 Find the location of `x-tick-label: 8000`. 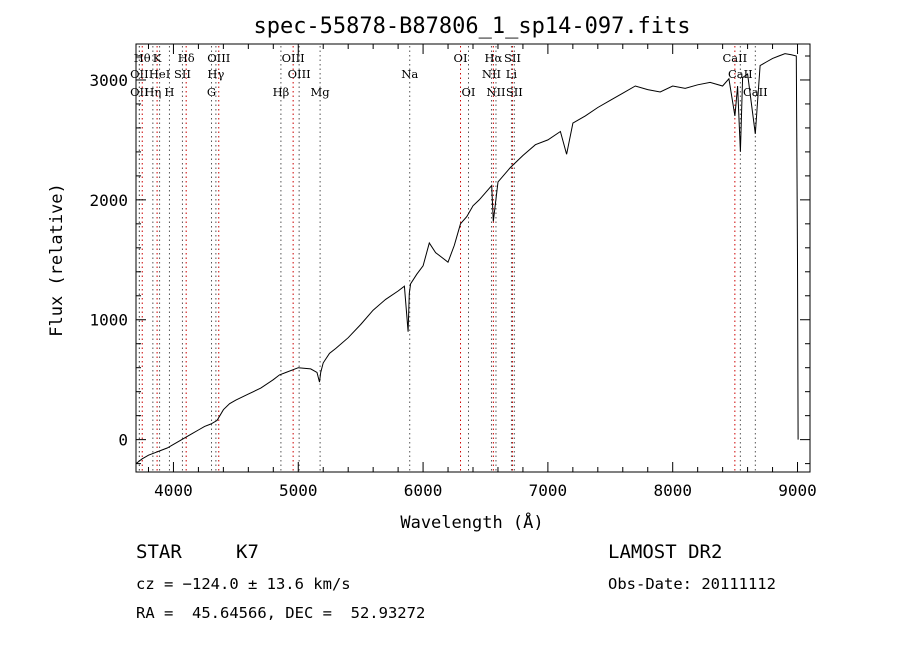

x-tick-label: 8000 is located at coordinates (672, 490).